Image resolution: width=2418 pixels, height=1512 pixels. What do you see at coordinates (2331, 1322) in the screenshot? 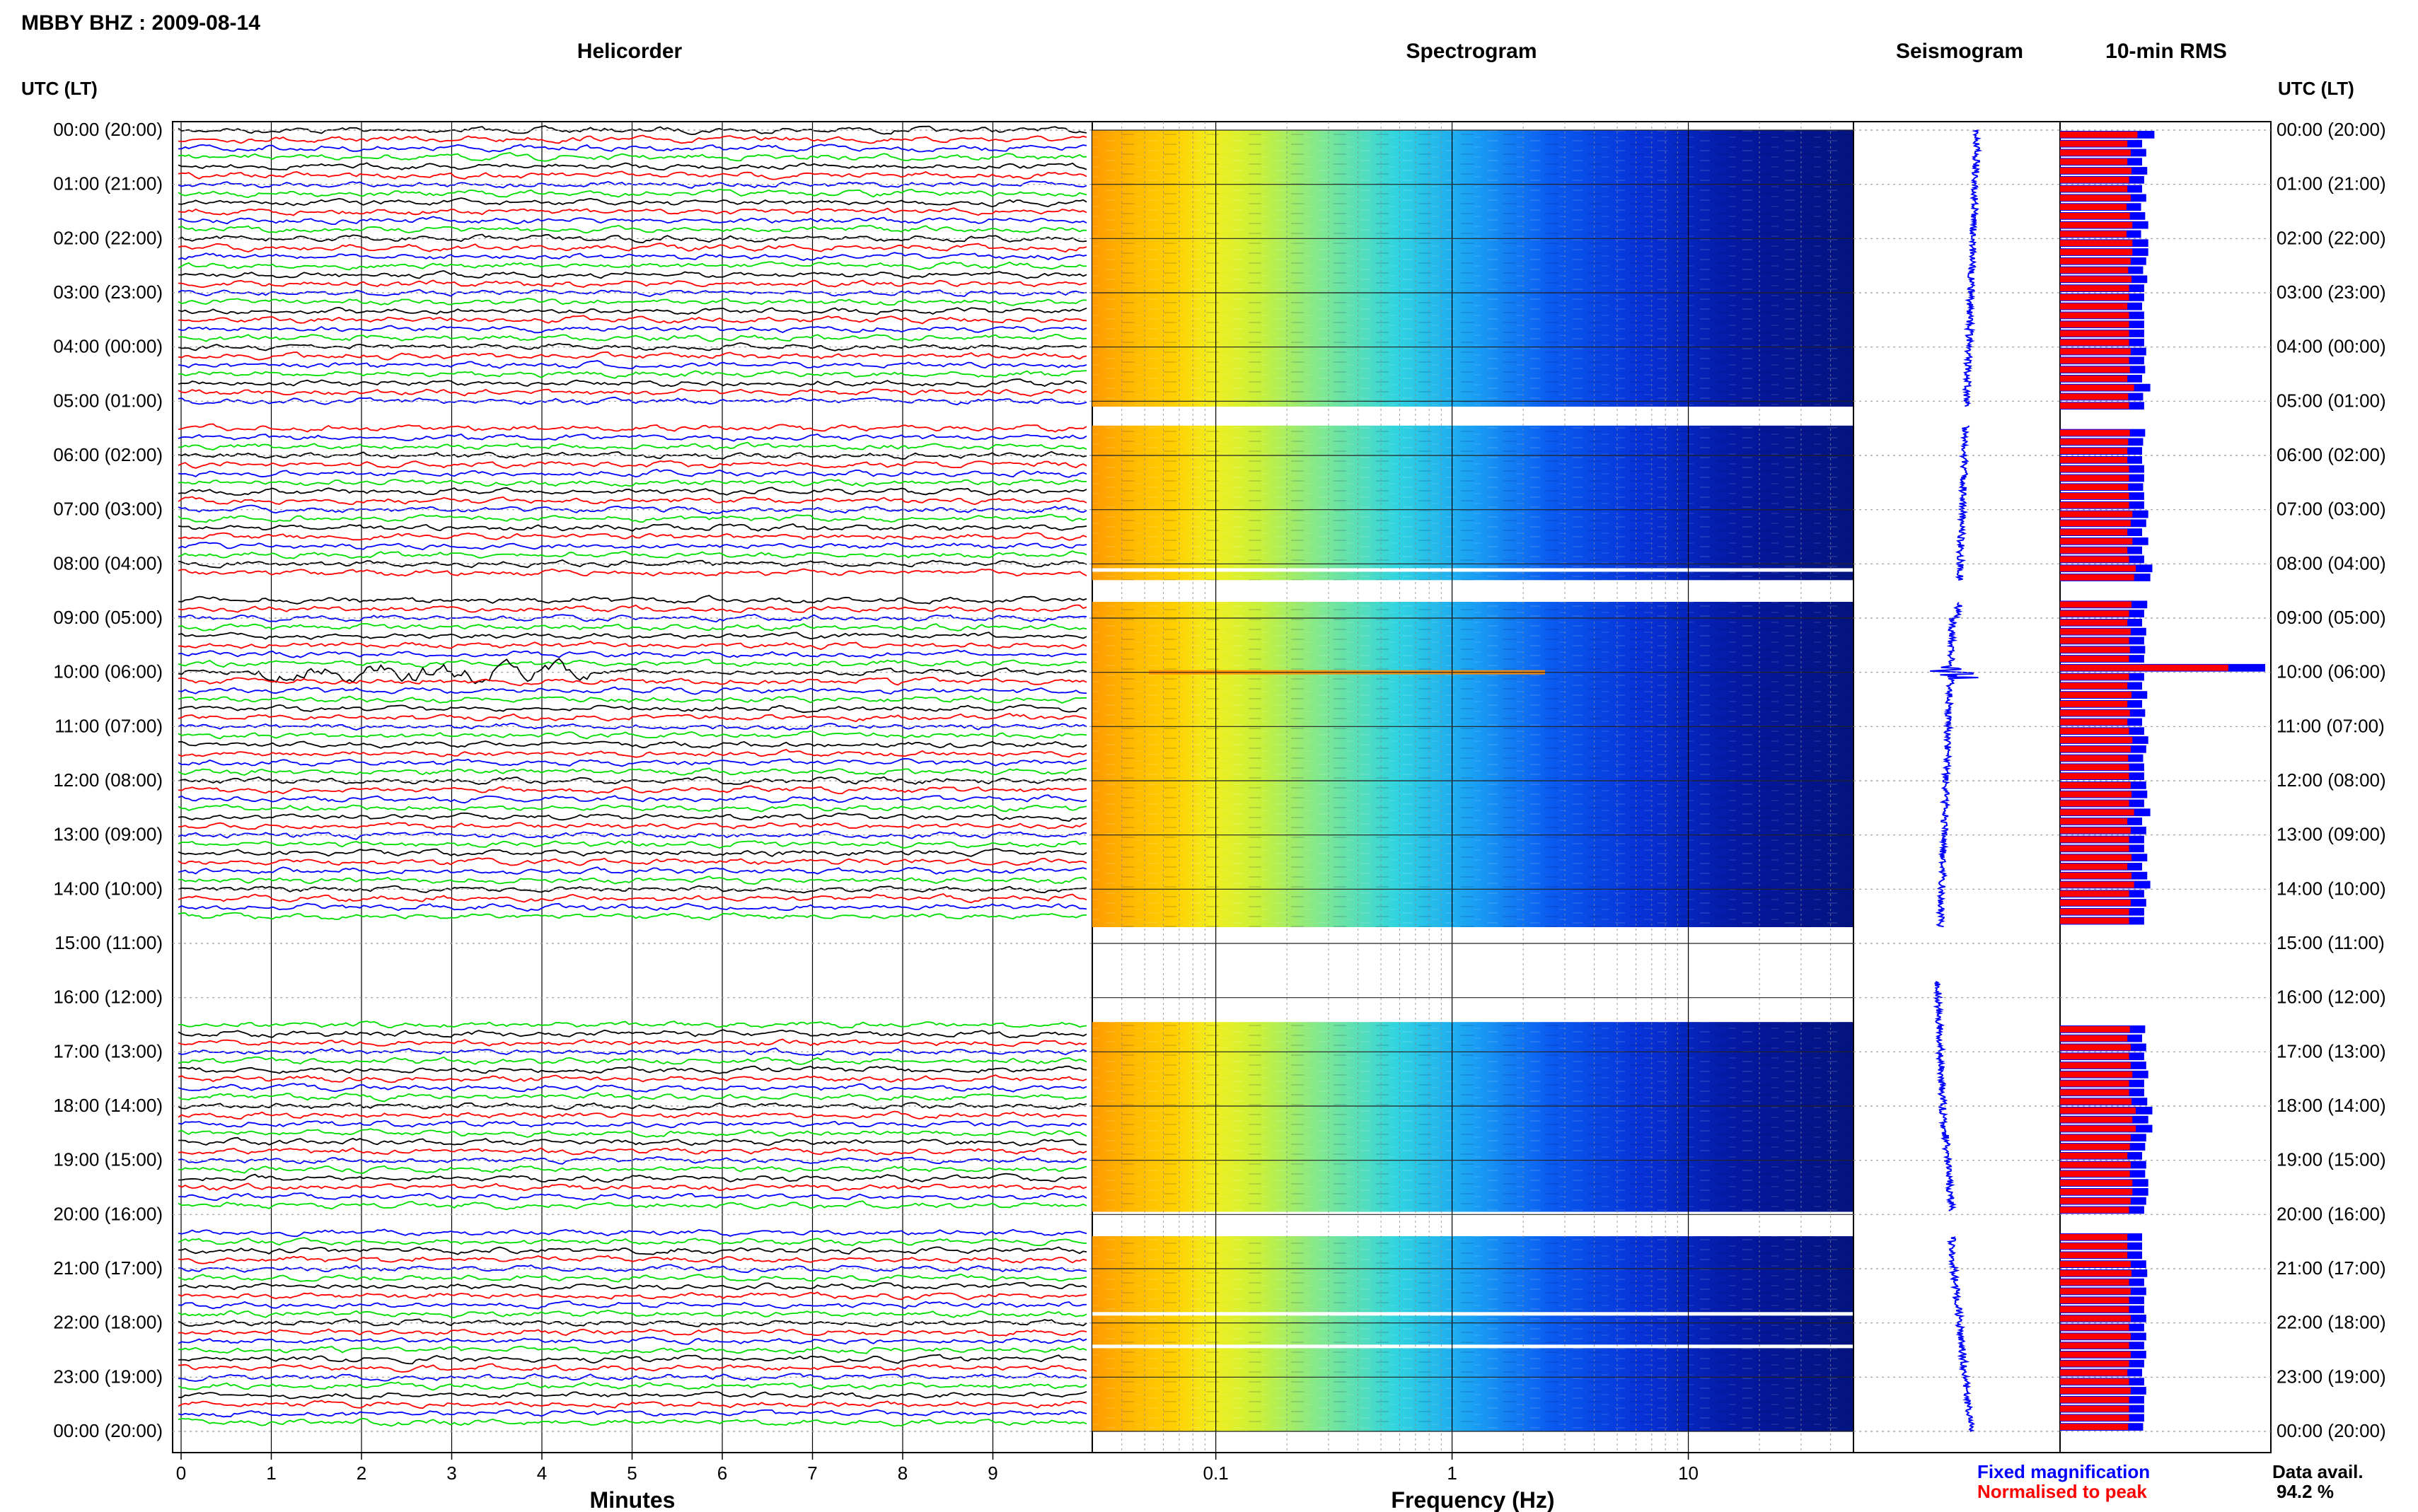
I see `time-label-right: 22:00 (18:00)` at bounding box center [2331, 1322].